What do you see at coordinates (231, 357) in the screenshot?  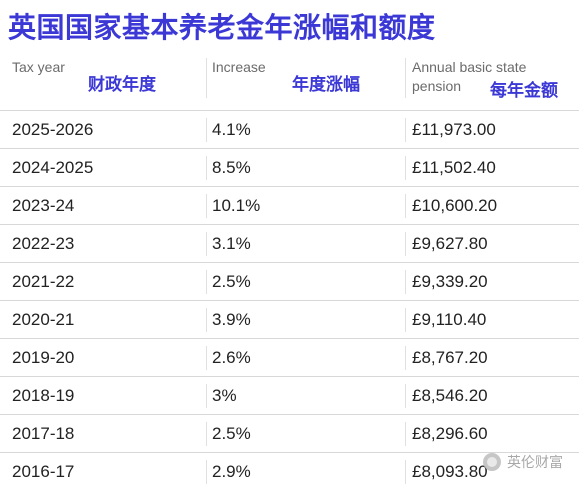 I see `cell-increase: 2.6%` at bounding box center [231, 357].